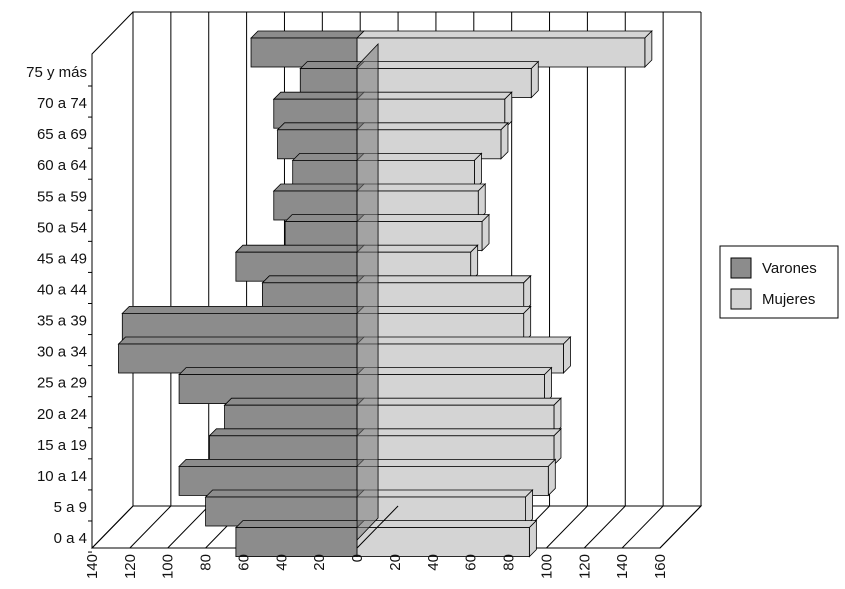  What do you see at coordinates (660, 566) in the screenshot?
I see `x-tick-label: 160` at bounding box center [660, 566].